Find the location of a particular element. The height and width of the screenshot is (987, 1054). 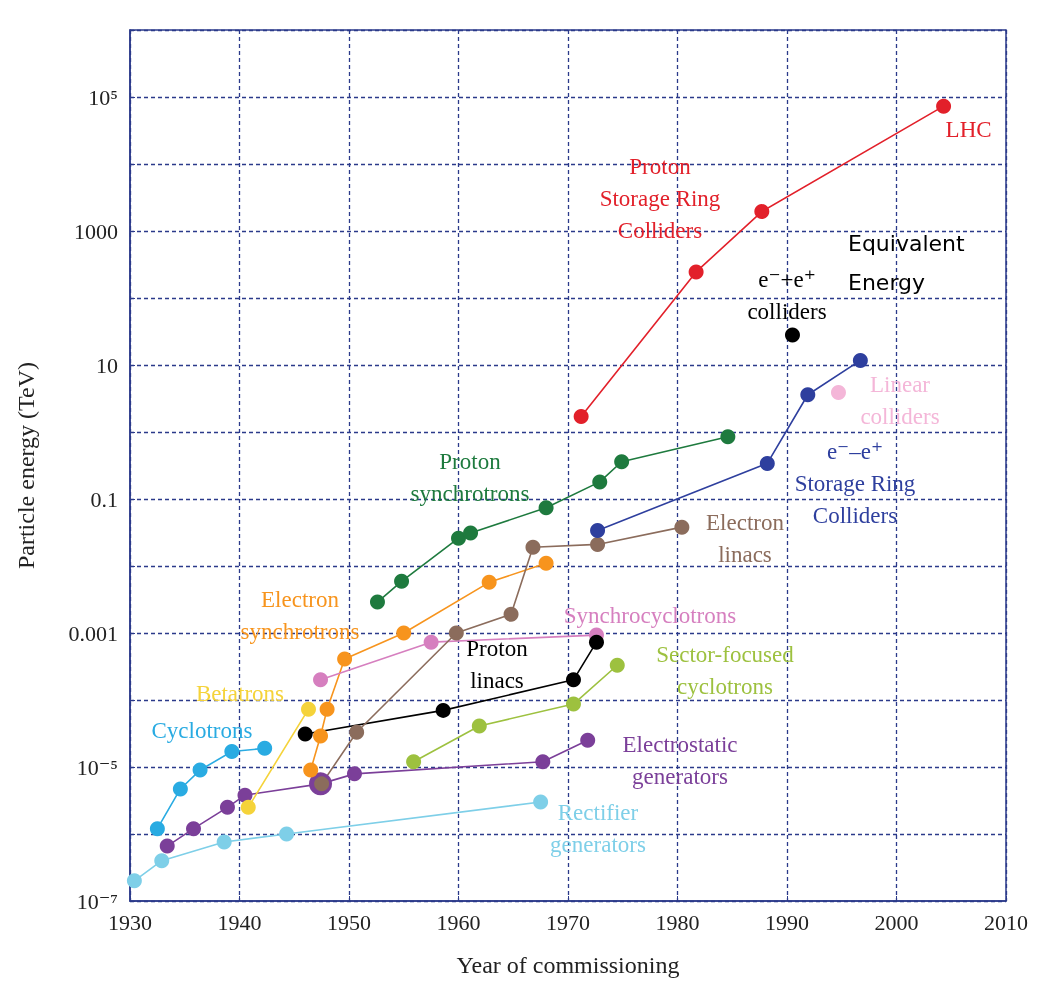

y-axis-title: Particle energy (TeV) is located at coordinates (26, 465).